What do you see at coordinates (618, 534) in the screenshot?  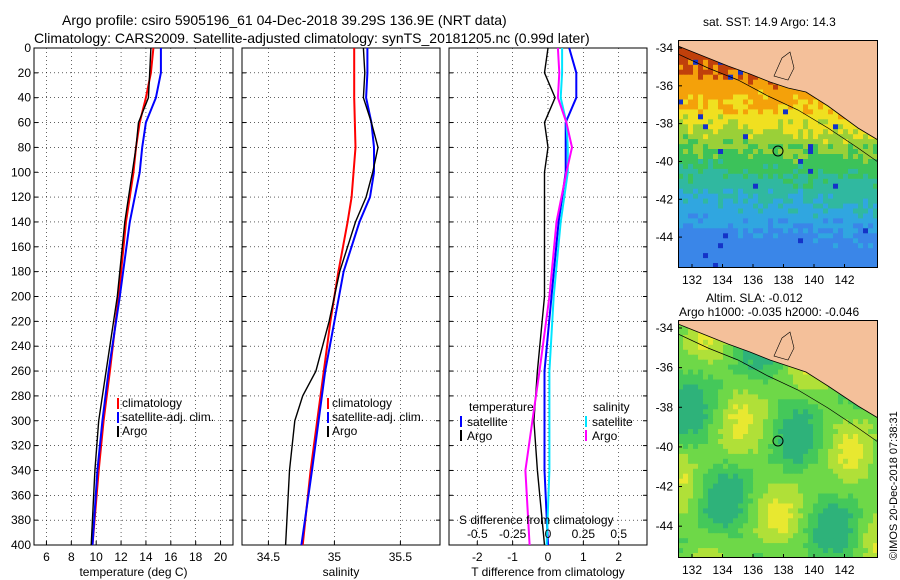 I see `secondary-tick-label: 0.5` at bounding box center [618, 534].